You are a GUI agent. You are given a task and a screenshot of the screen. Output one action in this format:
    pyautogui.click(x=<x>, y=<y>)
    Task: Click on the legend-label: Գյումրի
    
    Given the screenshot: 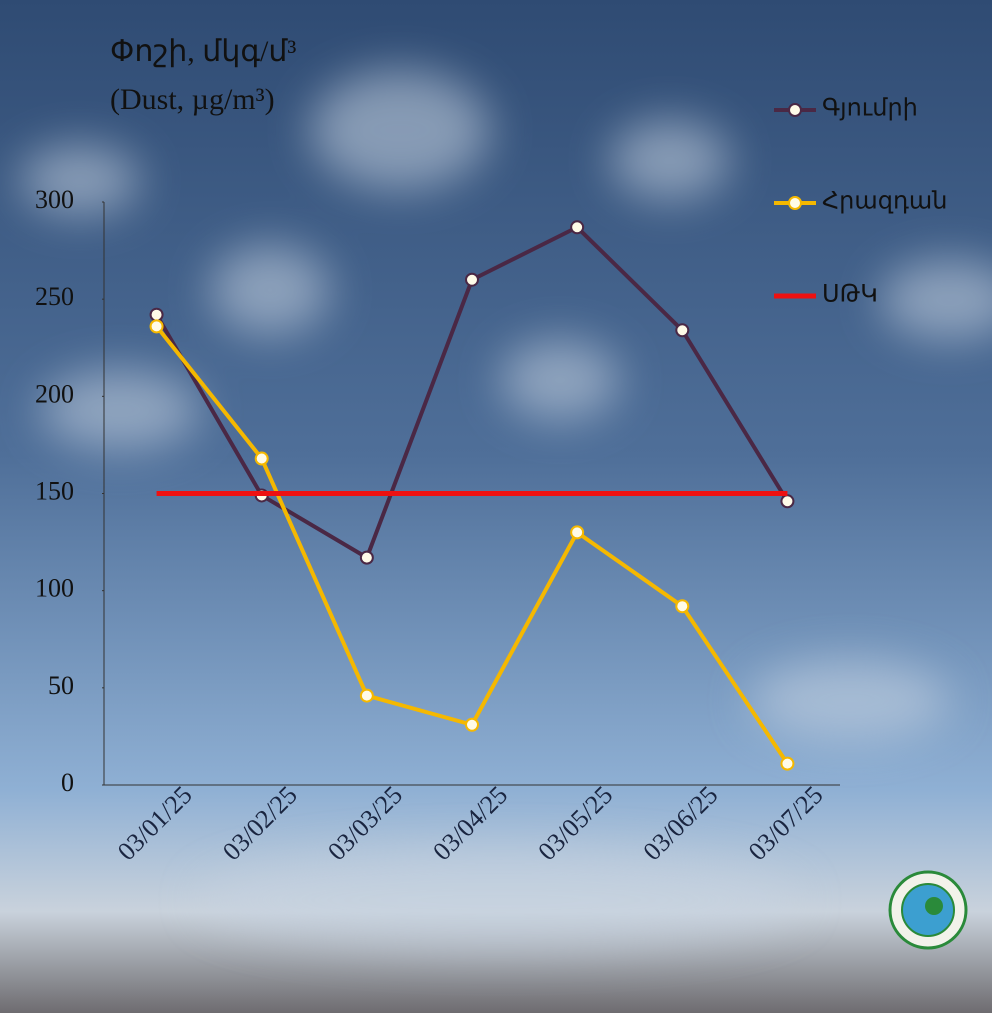 What is the action you would take?
    pyautogui.click(x=870, y=109)
    